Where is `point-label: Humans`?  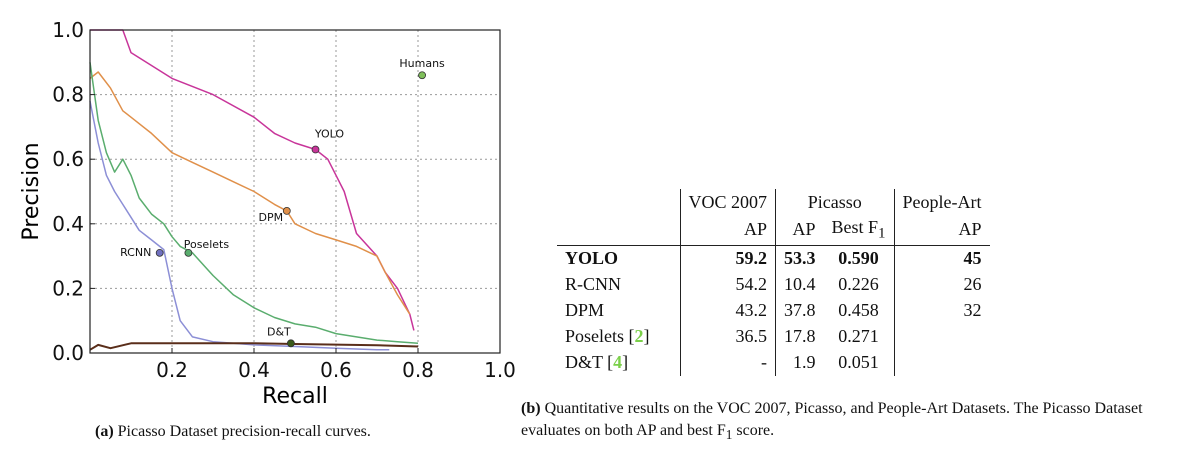 point-label: Humans is located at coordinates (422, 63).